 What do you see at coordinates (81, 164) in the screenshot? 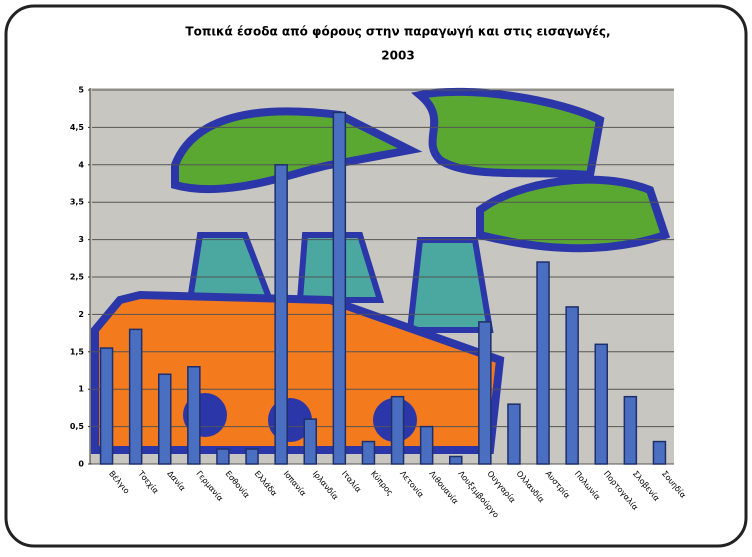
I see `y-tick-label: 4` at bounding box center [81, 164].